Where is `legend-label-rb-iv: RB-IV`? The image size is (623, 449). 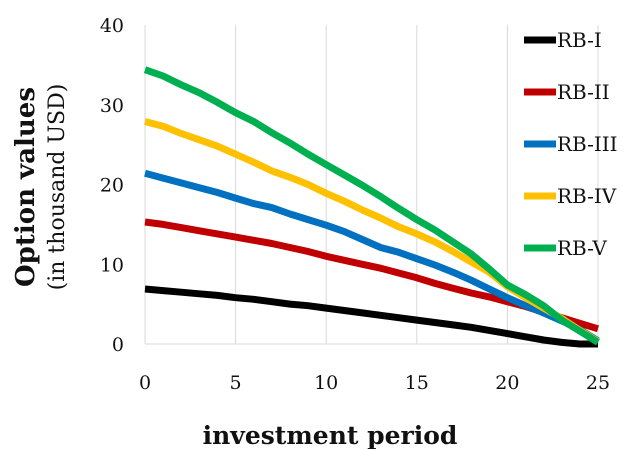 legend-label-rb-iv: RB-IV is located at coordinates (587, 196).